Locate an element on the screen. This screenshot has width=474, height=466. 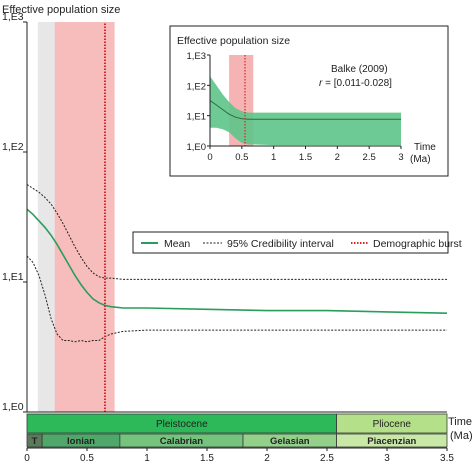
inset-annotation-correlation: r = [0.011-0.028] is located at coordinates (355, 83).